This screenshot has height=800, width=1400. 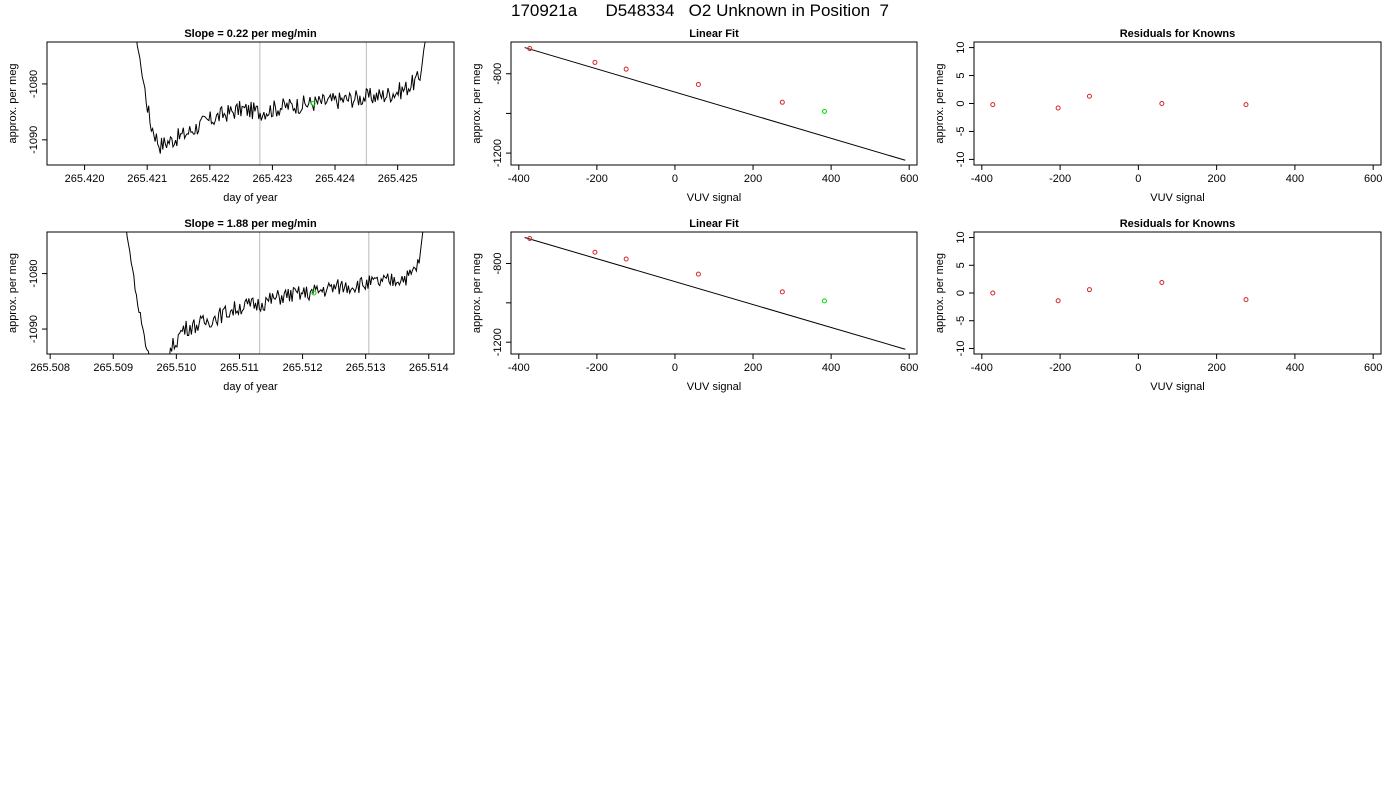 What do you see at coordinates (34, 329) in the screenshot?
I see `y-tick-label: -1090` at bounding box center [34, 329].